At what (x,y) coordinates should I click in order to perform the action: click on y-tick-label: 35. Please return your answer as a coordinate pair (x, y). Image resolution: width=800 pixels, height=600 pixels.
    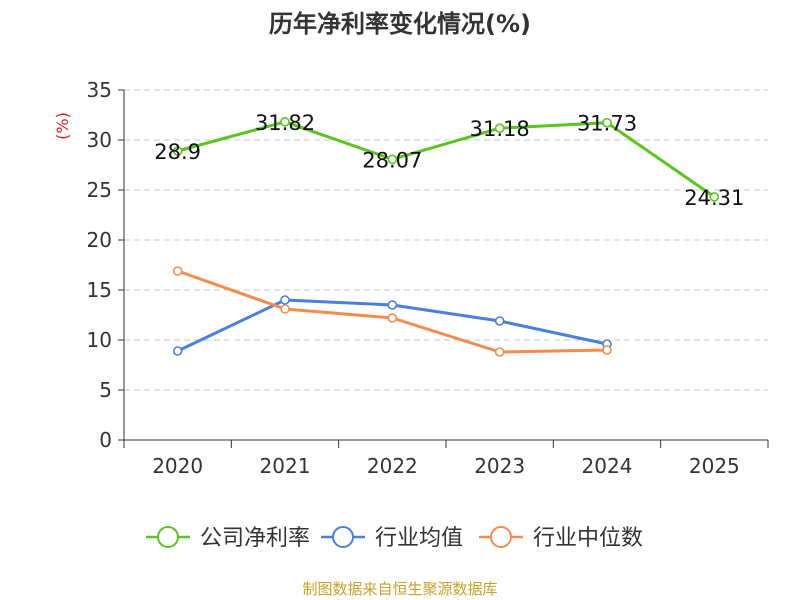
    Looking at the image, I should click on (99, 90).